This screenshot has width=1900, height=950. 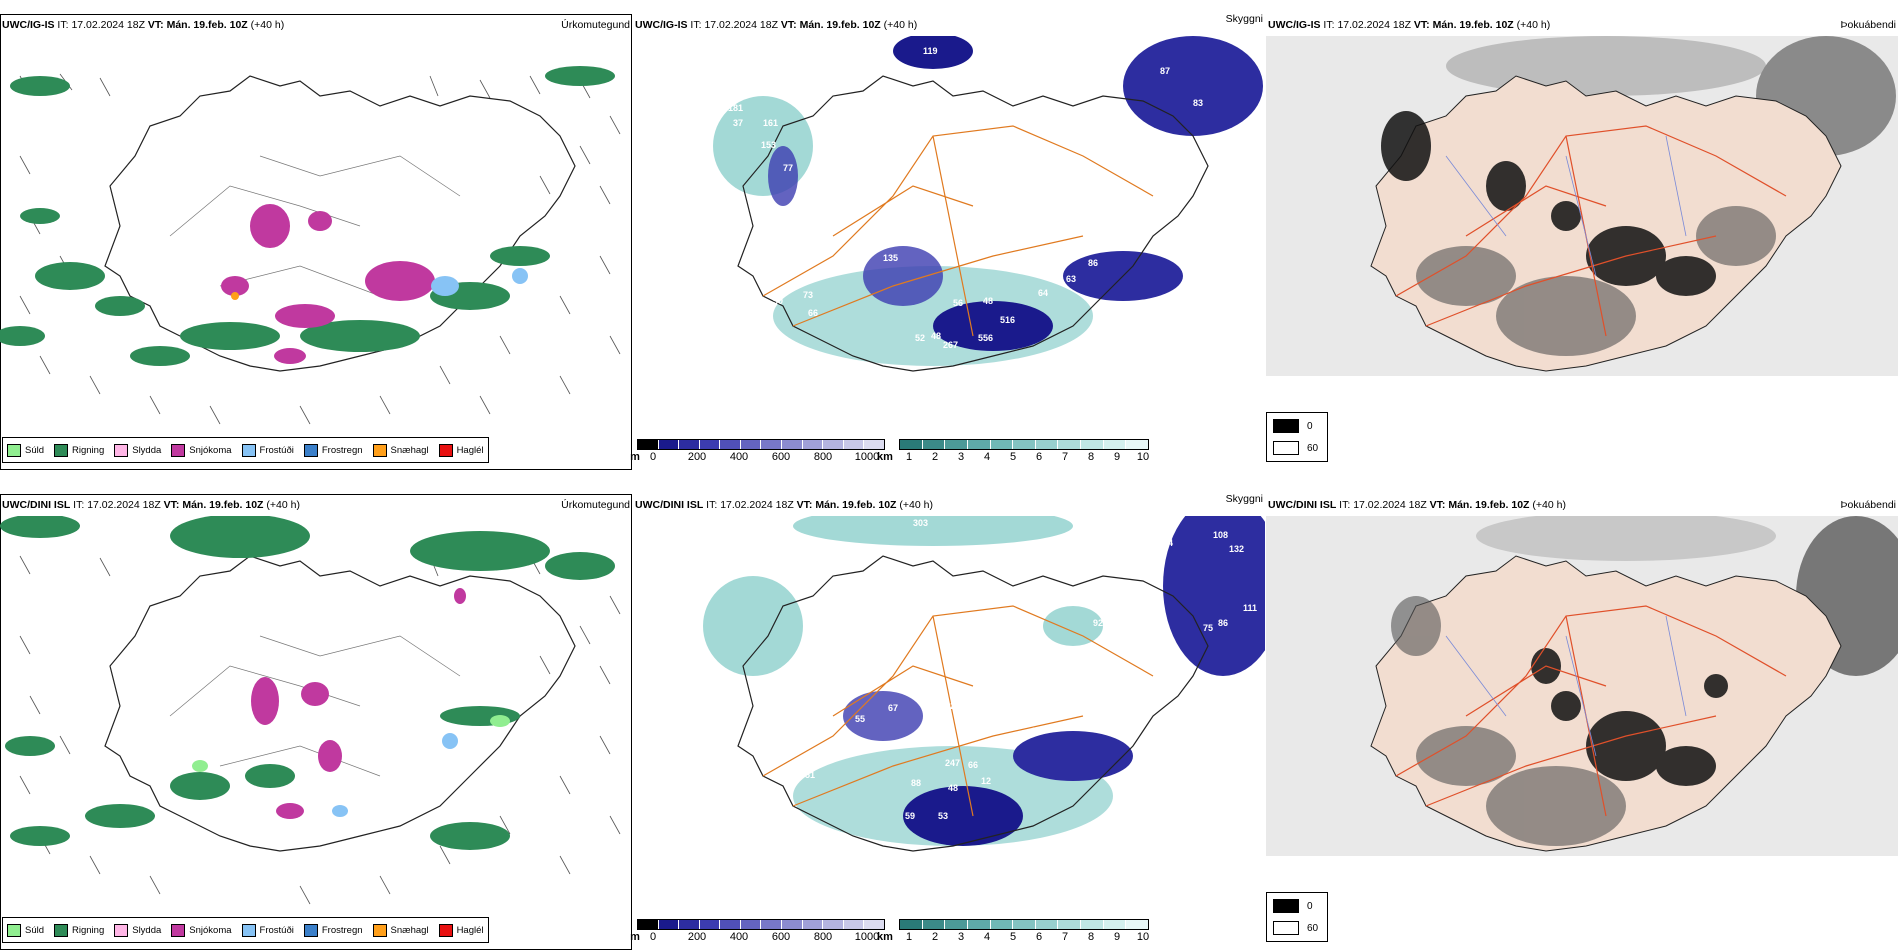 I want to click on tick: 6, so click(x=1039, y=457).